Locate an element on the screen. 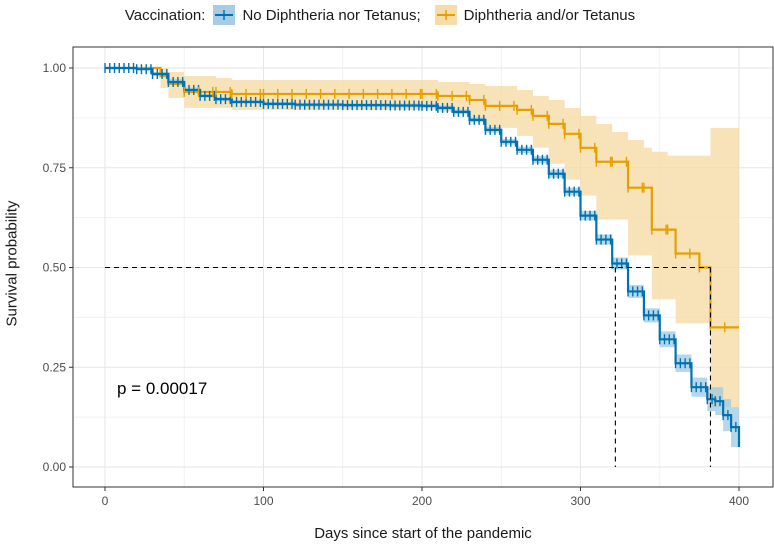  legend-label-no-diphtheria: No Diphtheria nor Tetanus; is located at coordinates (331, 15).